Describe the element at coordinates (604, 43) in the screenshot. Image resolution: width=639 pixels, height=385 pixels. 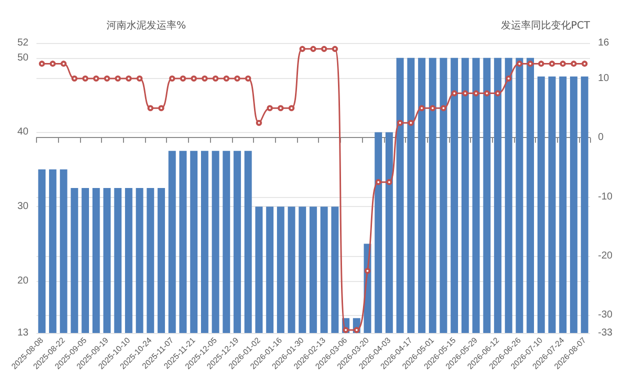
I see `y2-tick-label: 16` at that location.